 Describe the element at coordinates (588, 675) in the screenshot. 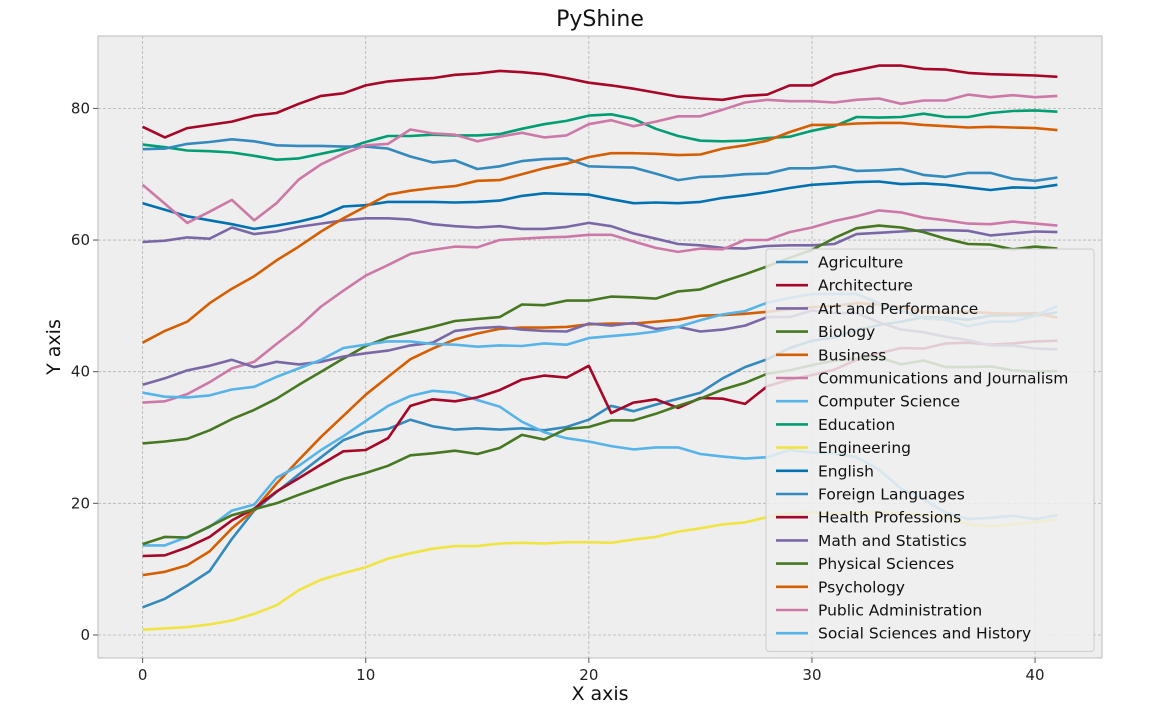

I see `x-tick-label: 20` at that location.